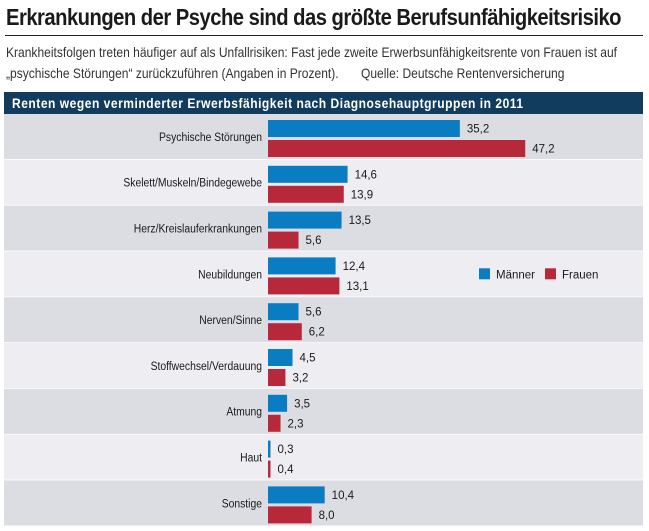  Describe the element at coordinates (362, 195) in the screenshot. I see `value-label: 13,9` at that location.